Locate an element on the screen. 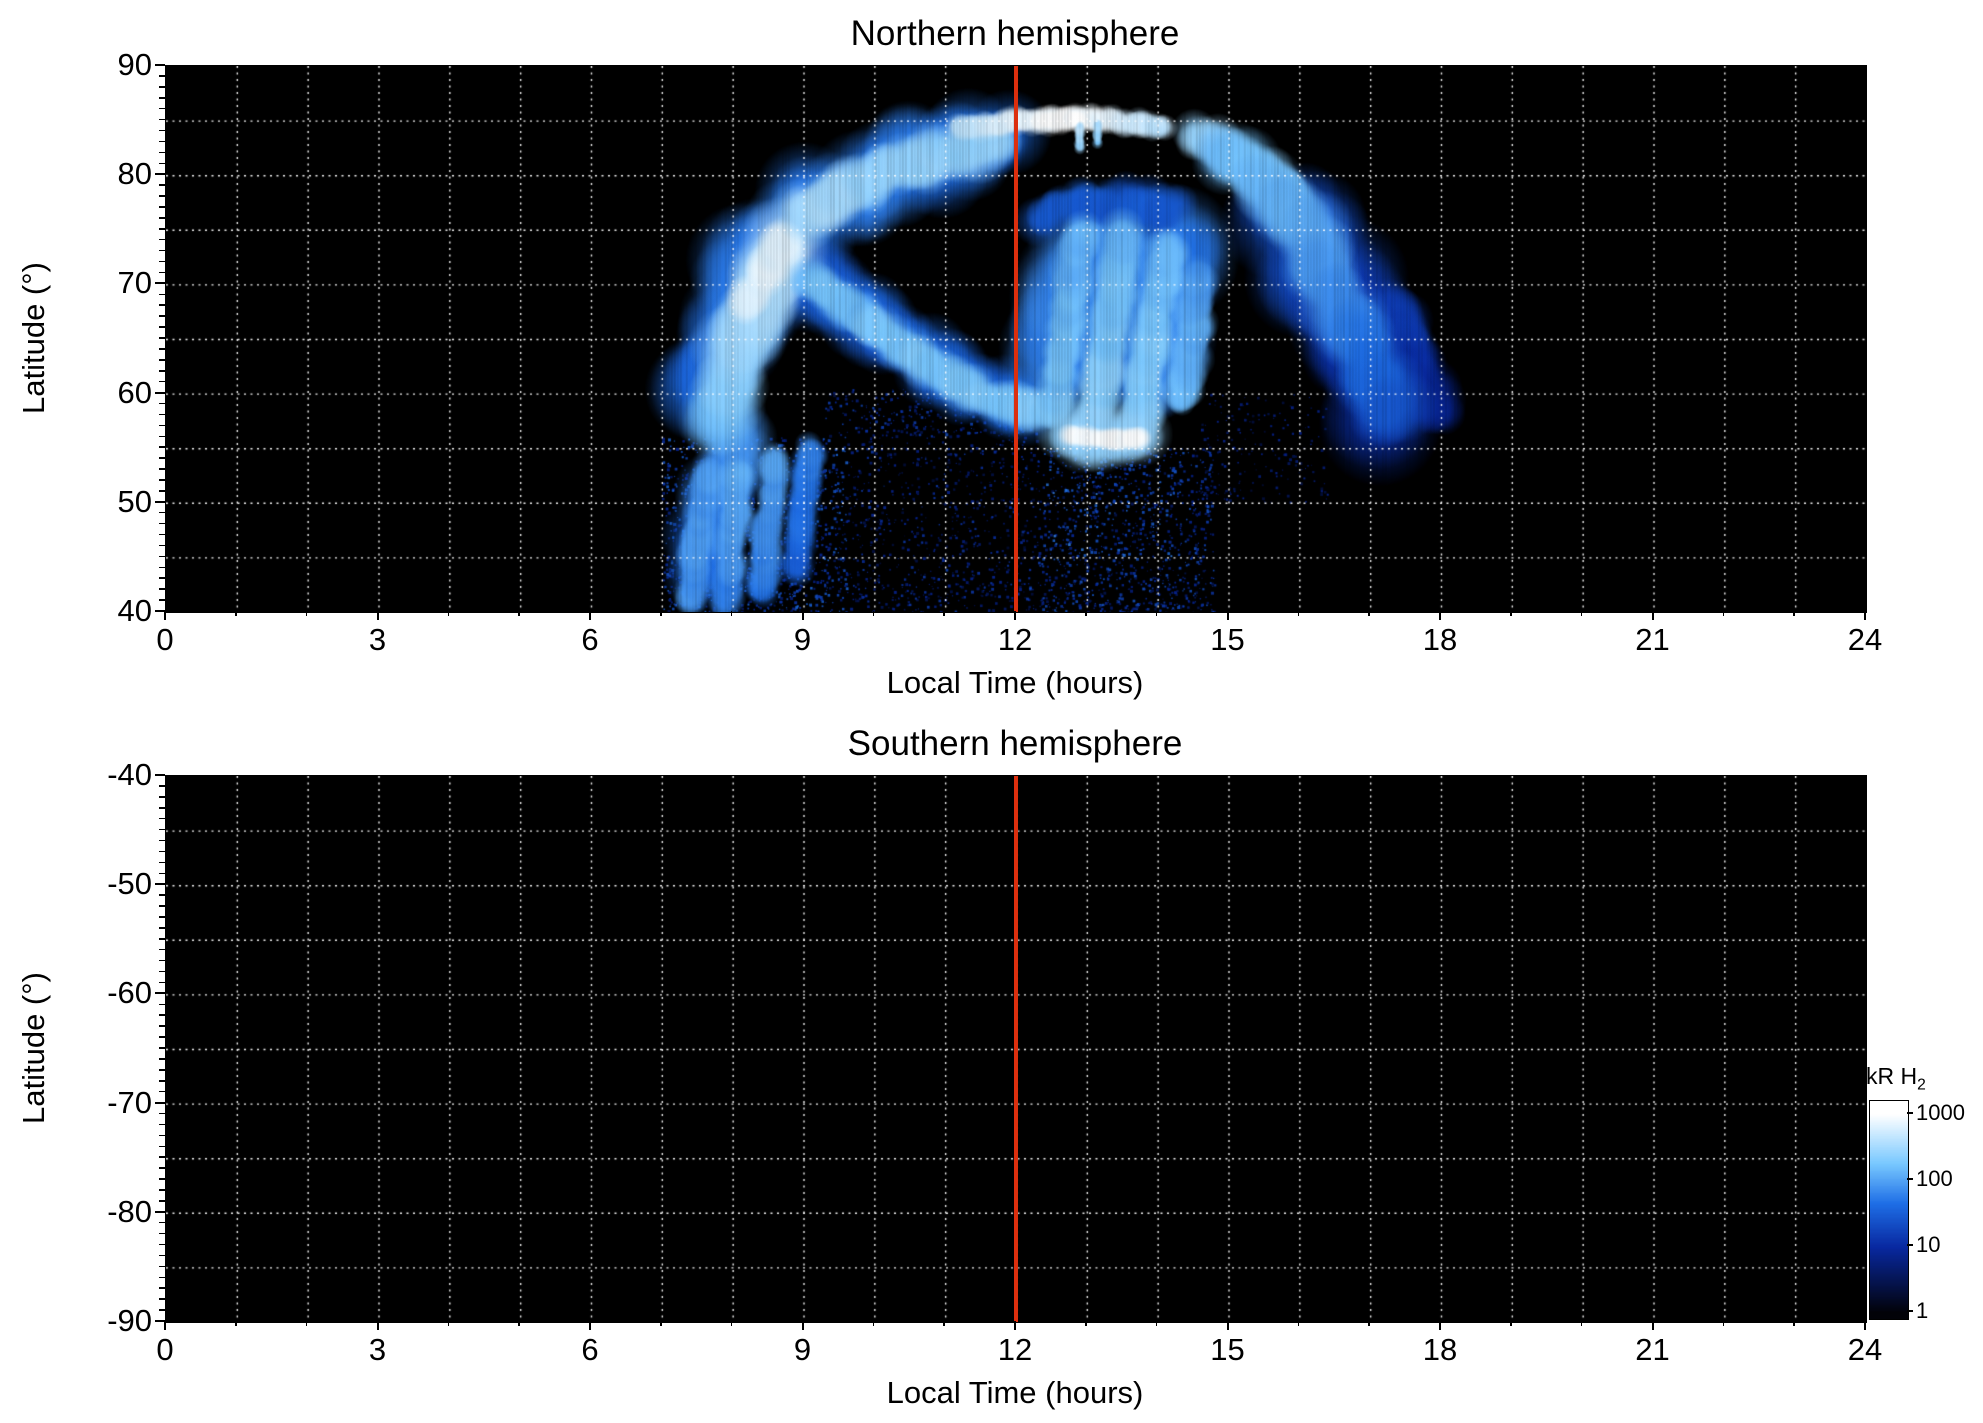 This screenshot has width=1983, height=1423. y-tick-label: 40 is located at coordinates (134, 610).